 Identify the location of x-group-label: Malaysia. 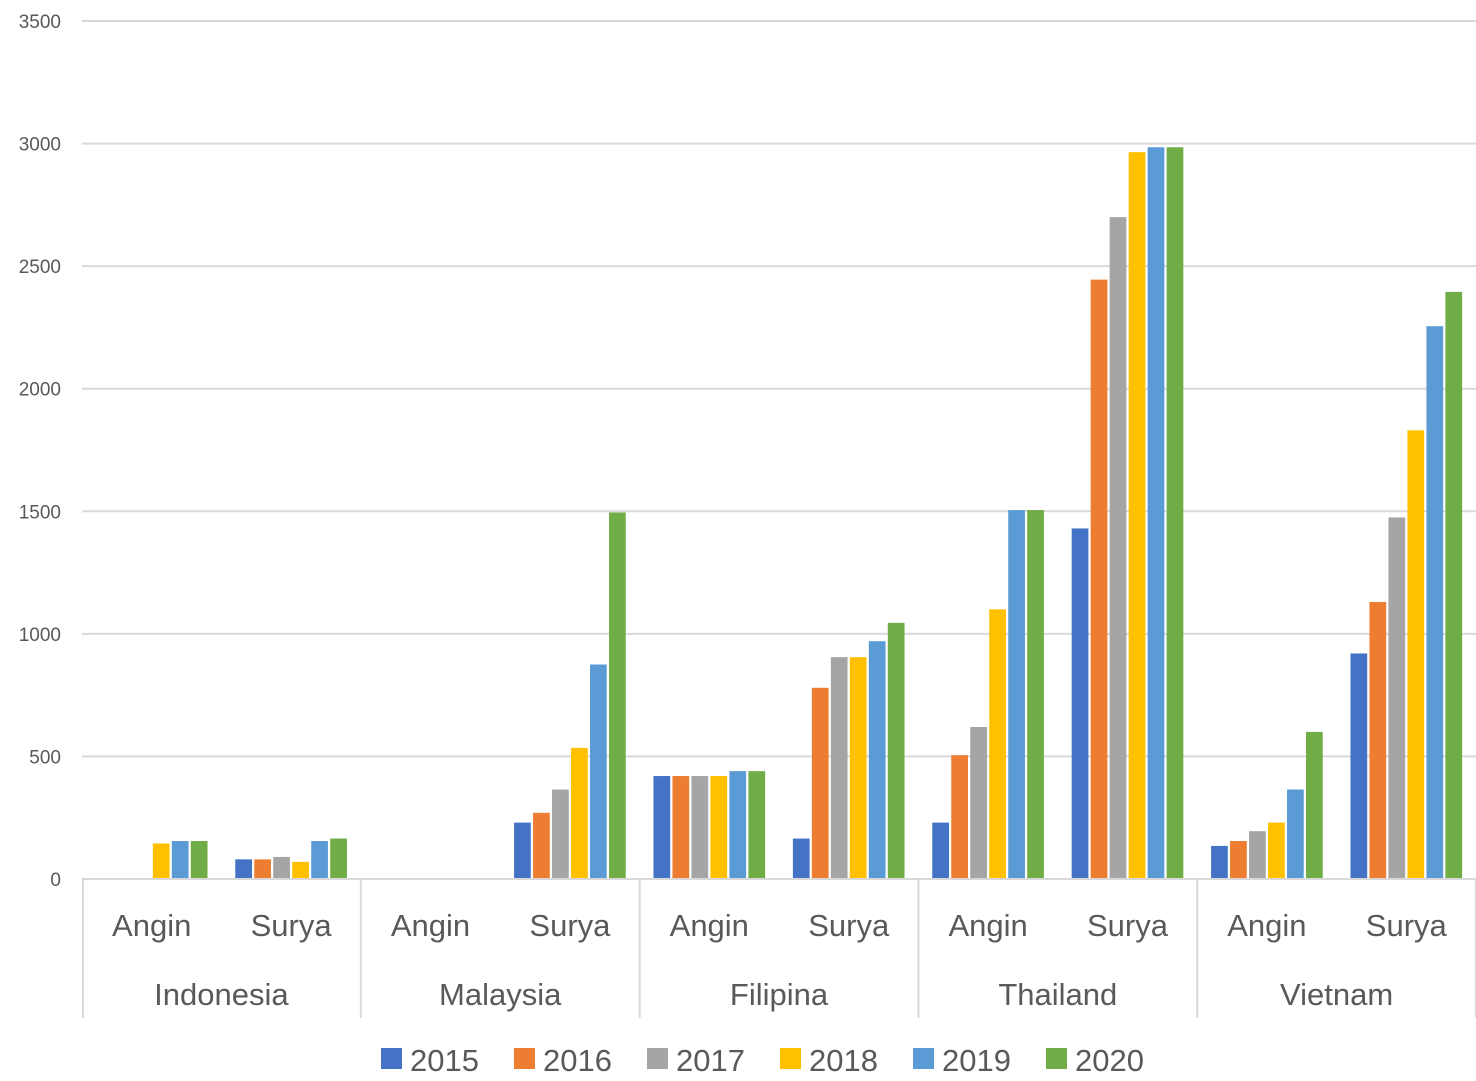
(500, 994).